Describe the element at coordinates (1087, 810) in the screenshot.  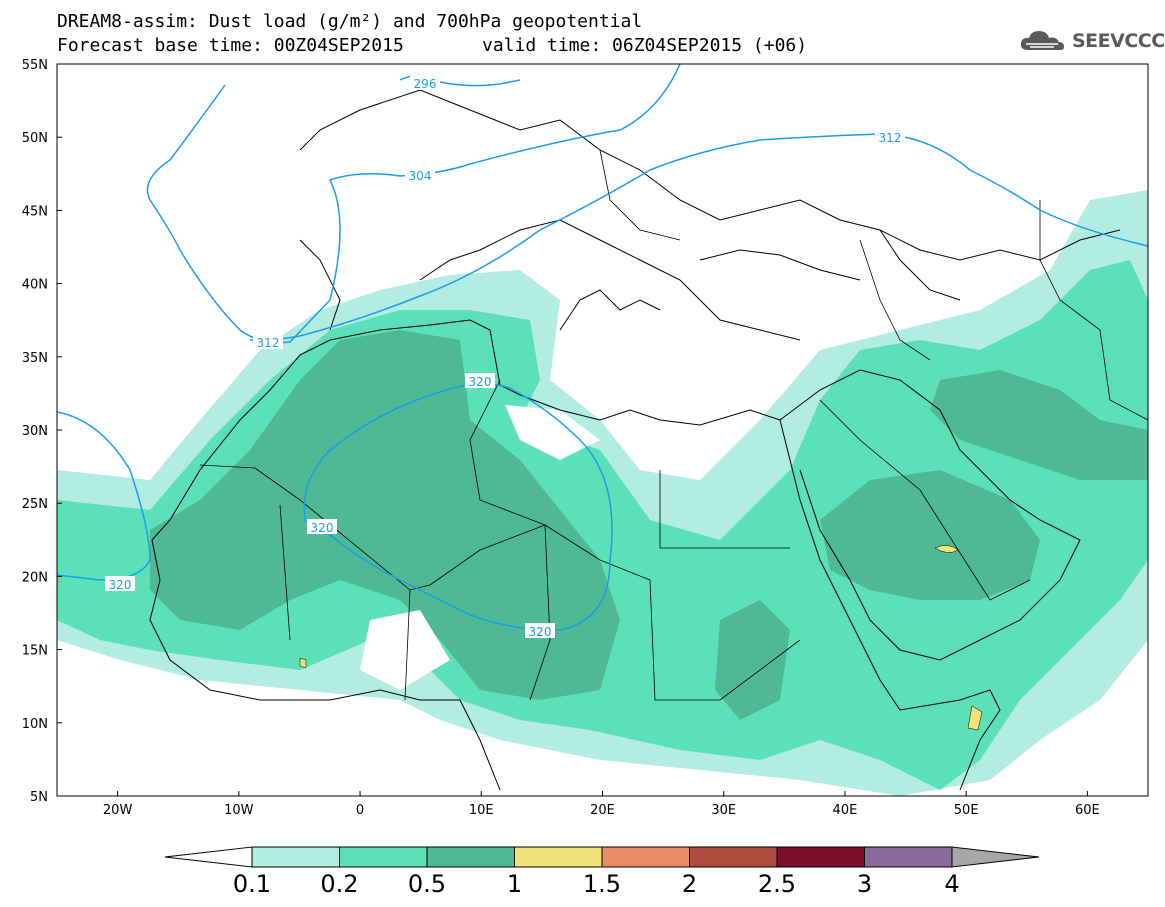
I see `lon-label: 60E` at that location.